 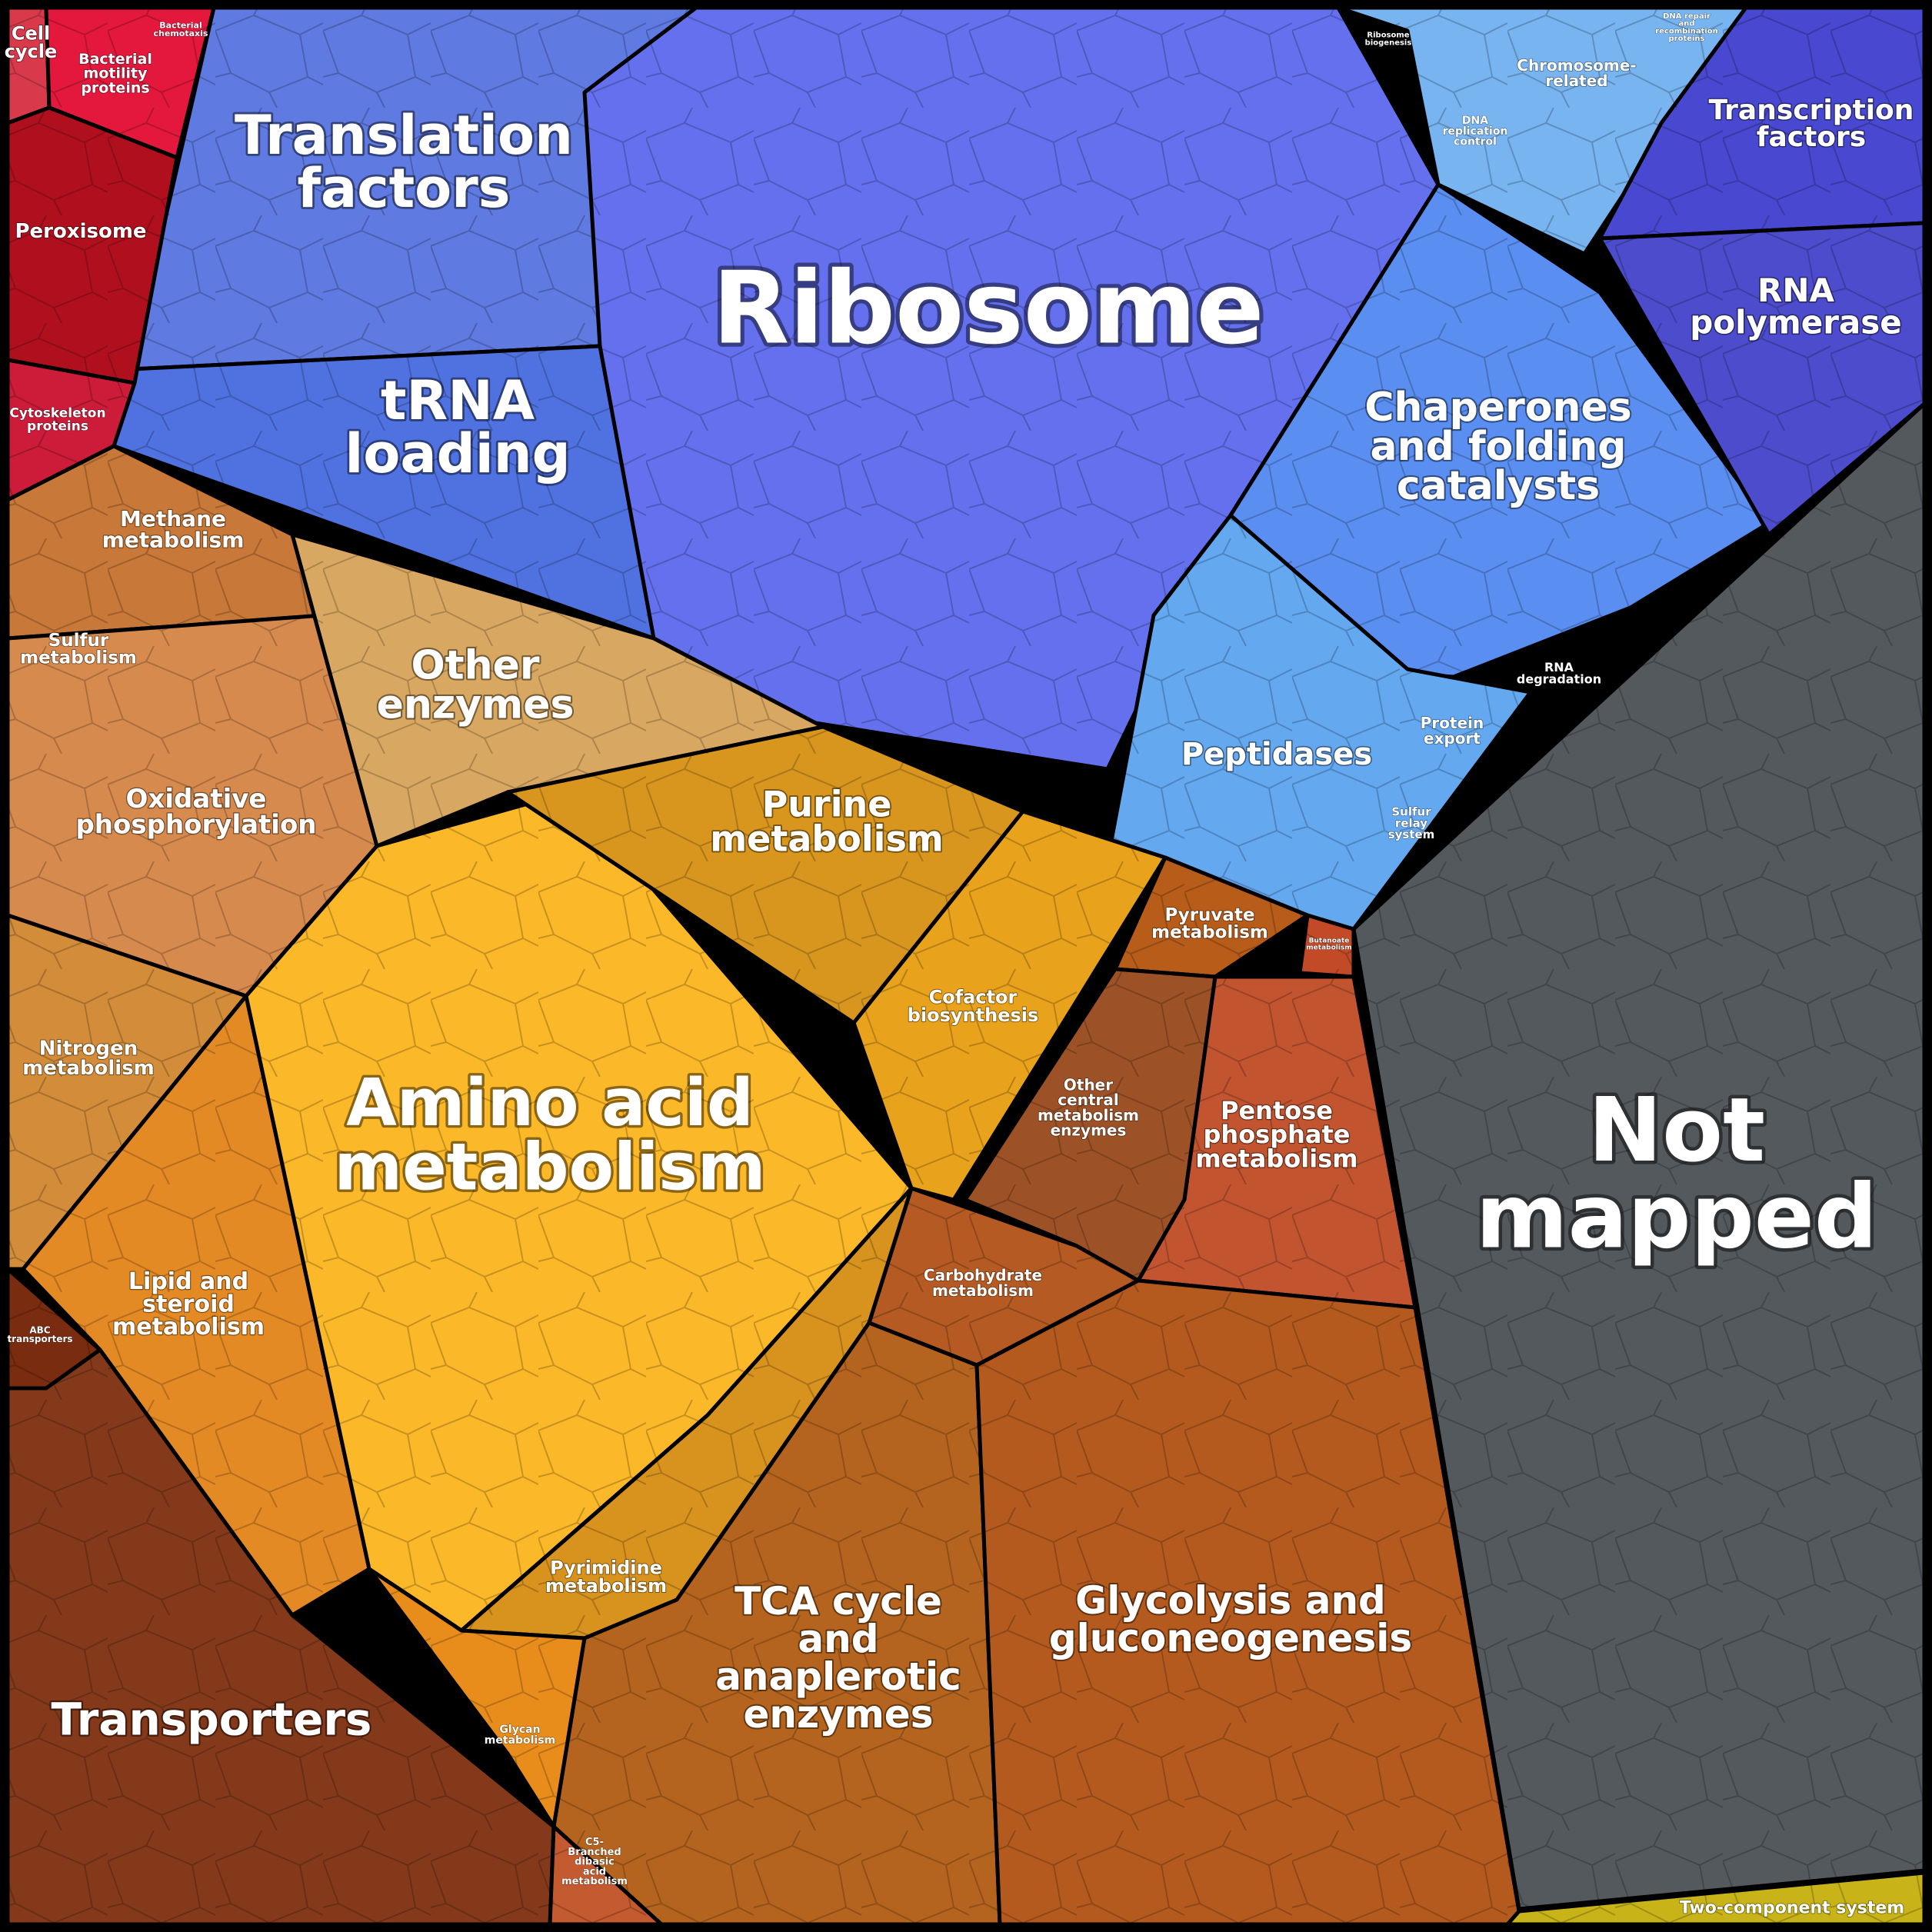 I want to click on other-central-label: Other central metabolism enzymes, so click(x=1088, y=1108).